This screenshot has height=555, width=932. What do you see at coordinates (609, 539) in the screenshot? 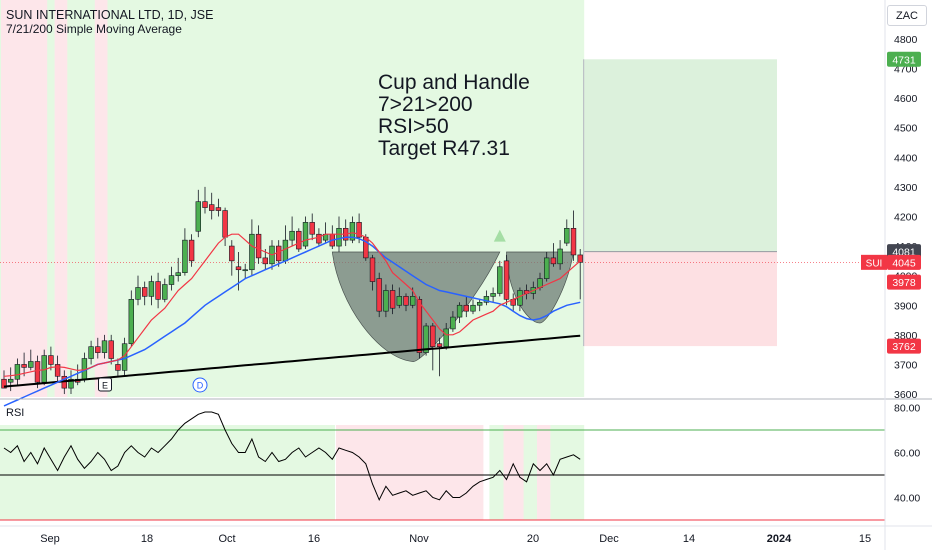
I see `time-tick-label: Dec` at bounding box center [609, 539].